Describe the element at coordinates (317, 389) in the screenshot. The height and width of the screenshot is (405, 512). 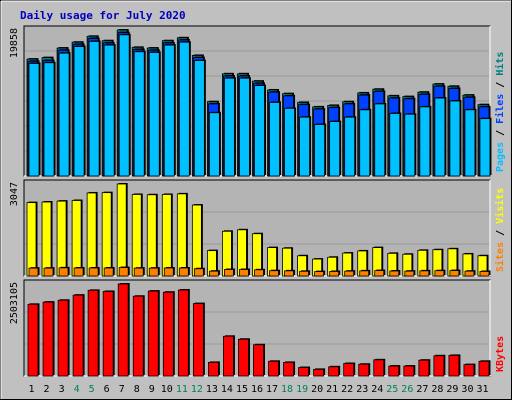
I see `x-tick-label: 20` at that location.